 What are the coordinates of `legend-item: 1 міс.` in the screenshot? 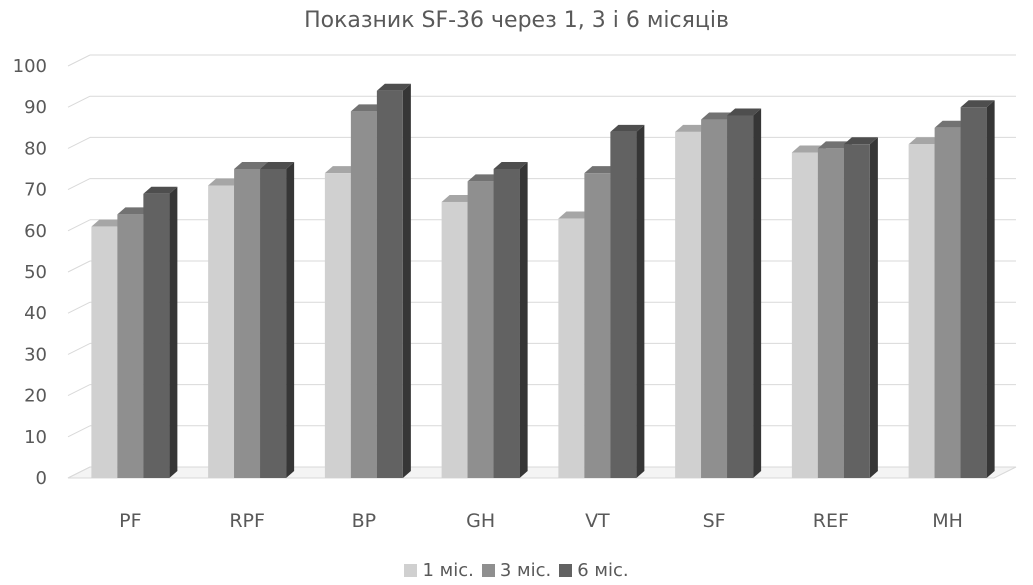 It's located at (439, 570).